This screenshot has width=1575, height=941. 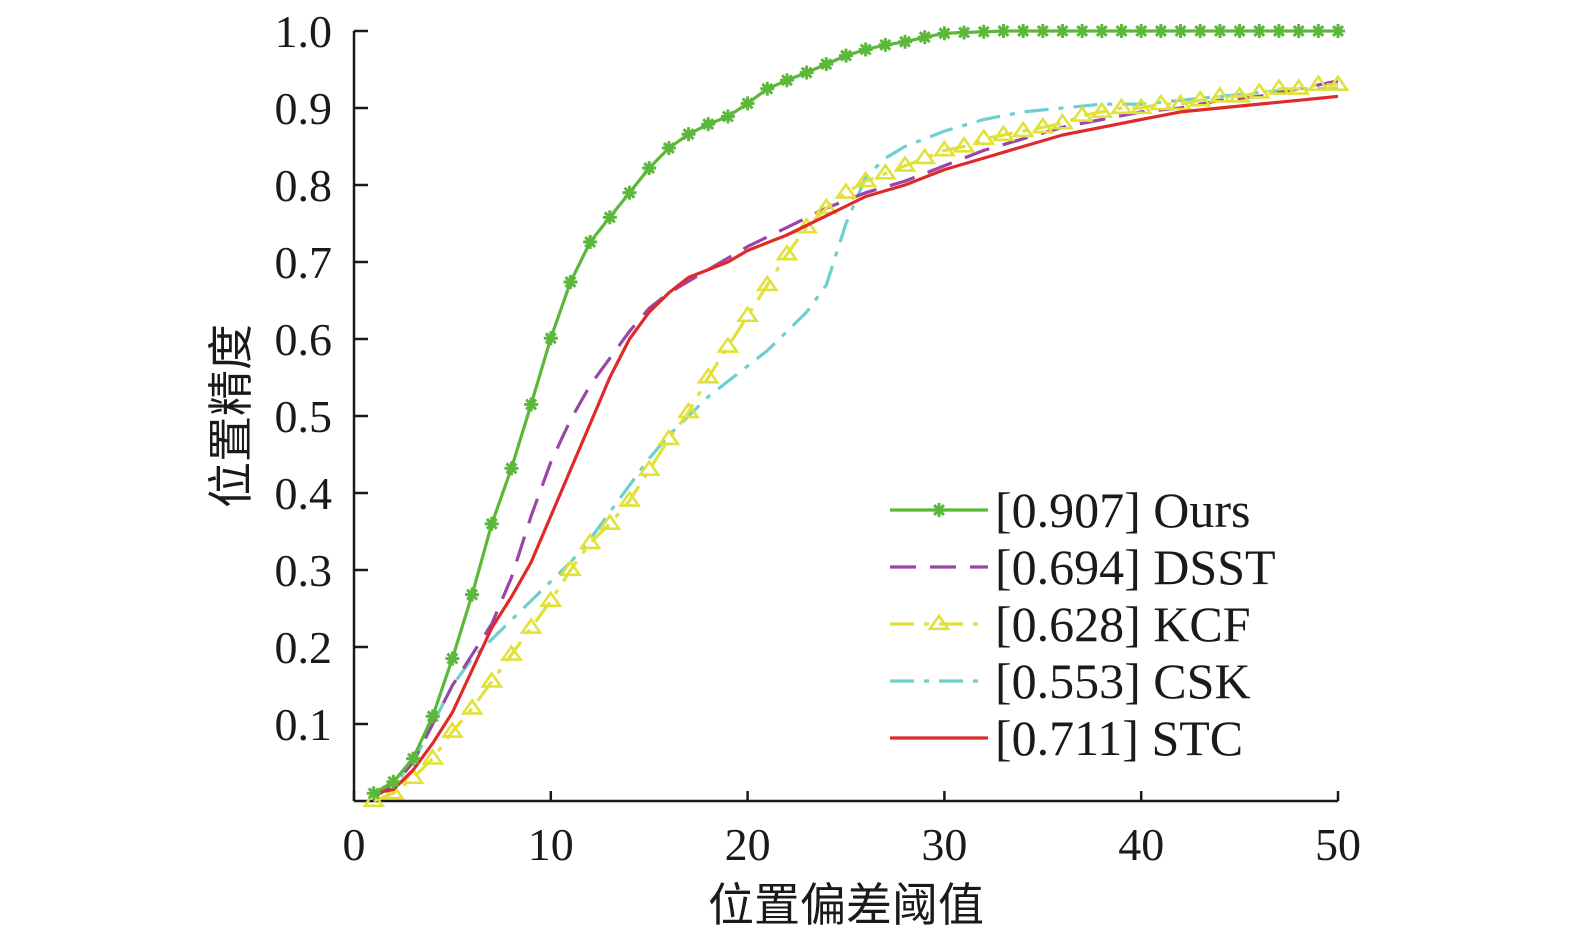 What do you see at coordinates (304, 185) in the screenshot?
I see `y-tick-label: 0.8` at bounding box center [304, 185].